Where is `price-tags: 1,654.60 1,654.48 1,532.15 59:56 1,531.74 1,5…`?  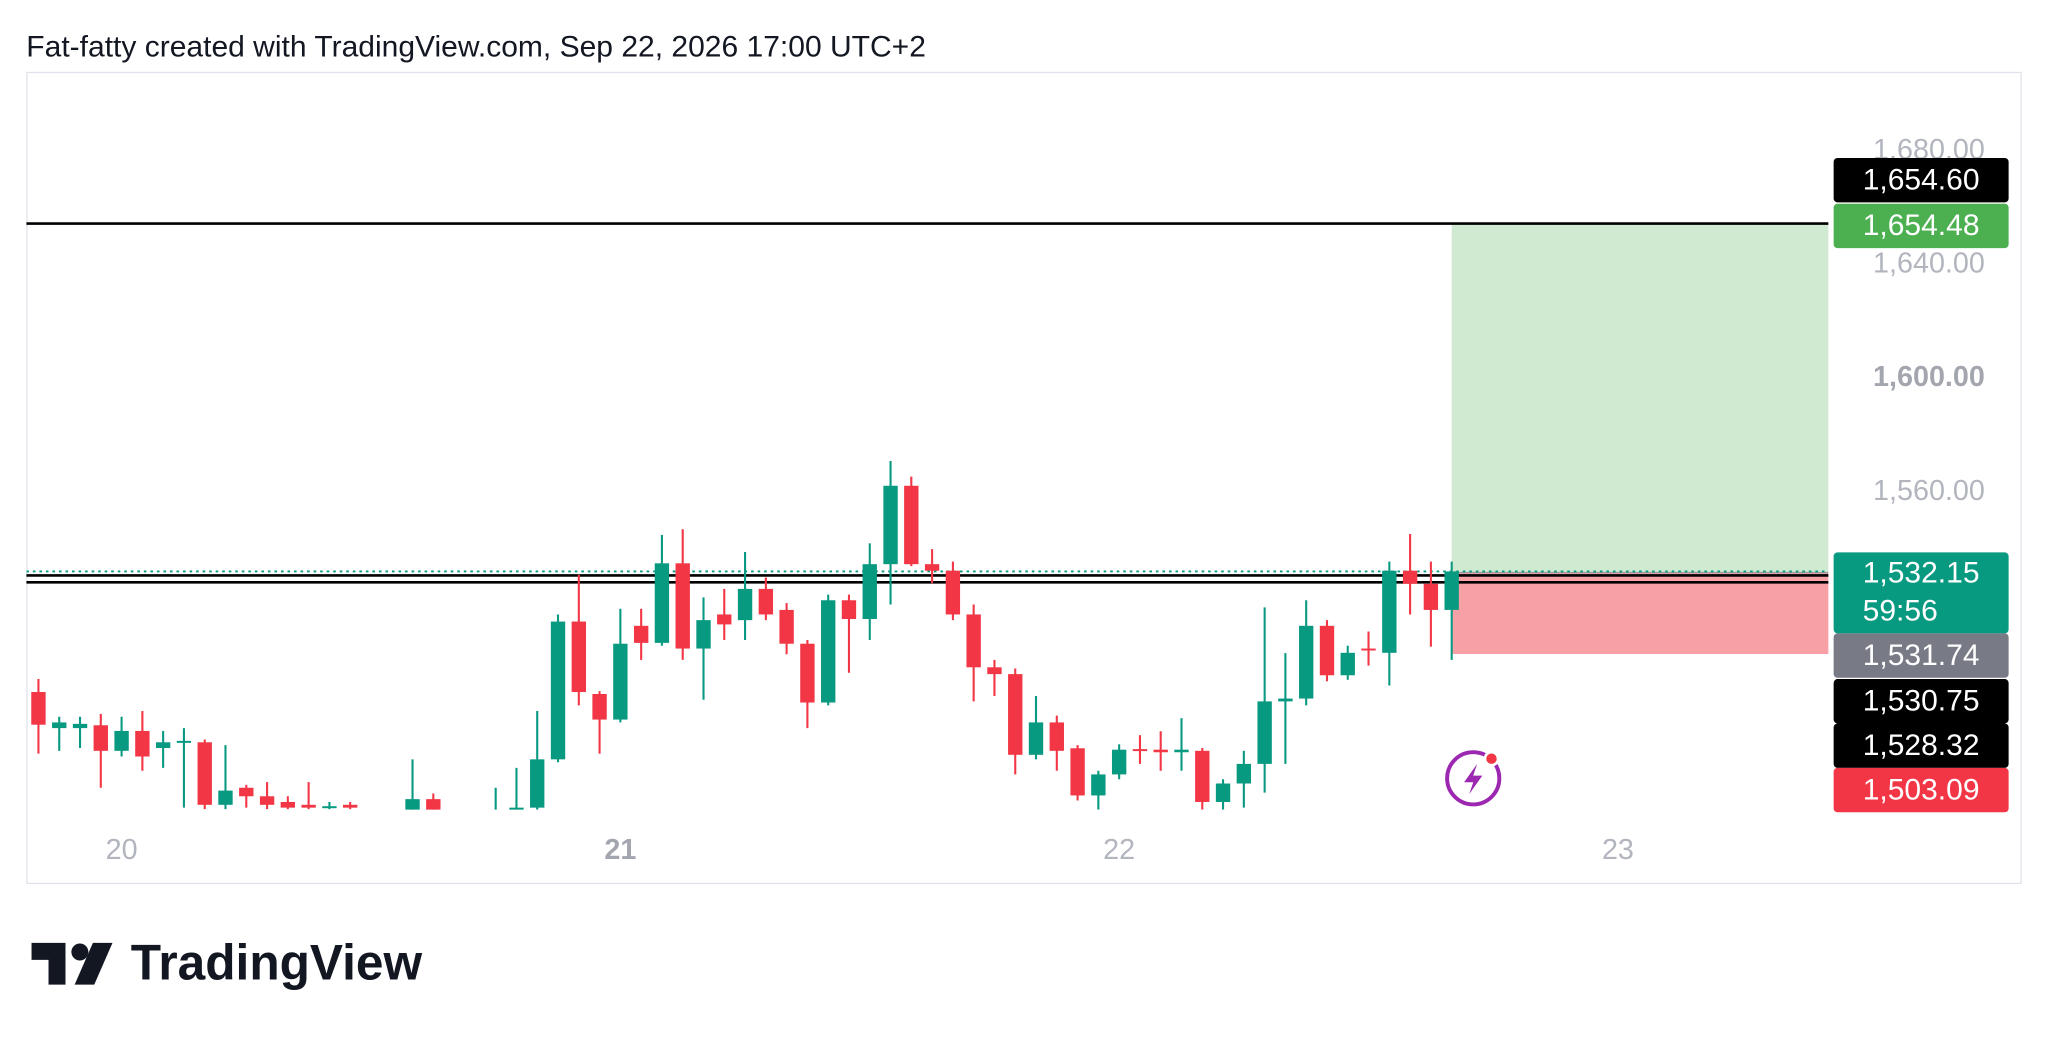
price-tags: 1,654.60 1,654.48 1,532.15 59:56 1,531.74 1,5… is located at coordinates (1921, 485).